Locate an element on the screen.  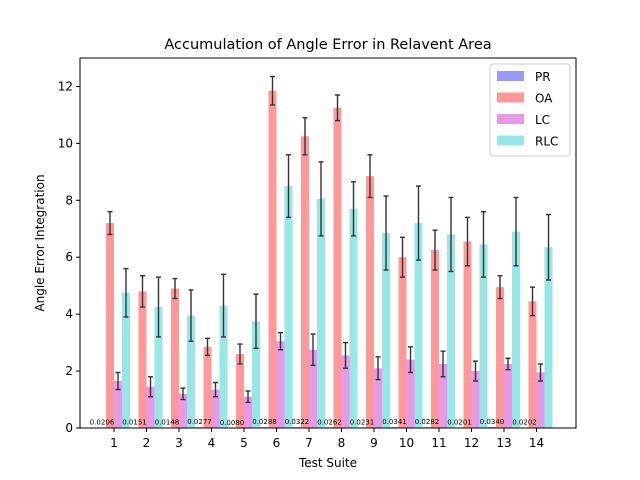
x-tick-label-3: 3 is located at coordinates (179, 443).